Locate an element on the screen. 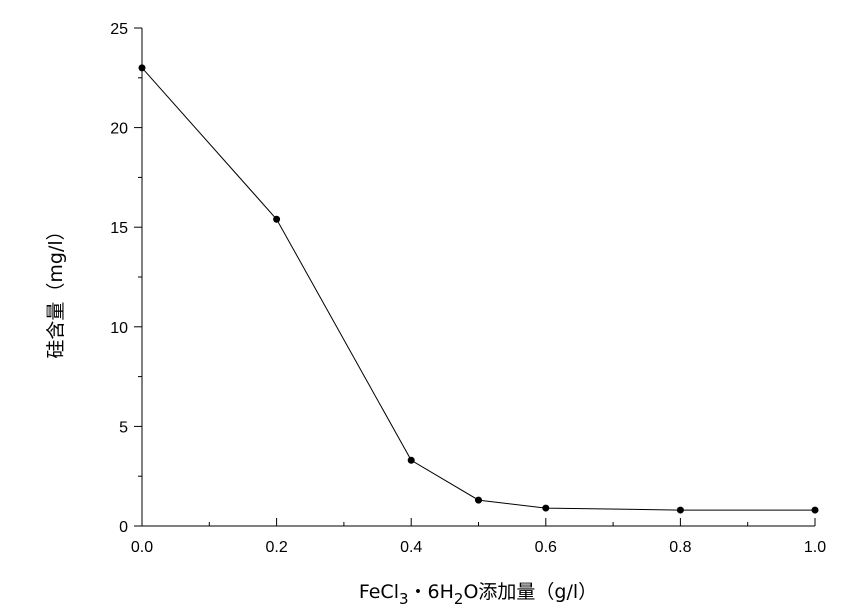  x-tick-label: 0.8 is located at coordinates (680, 547).